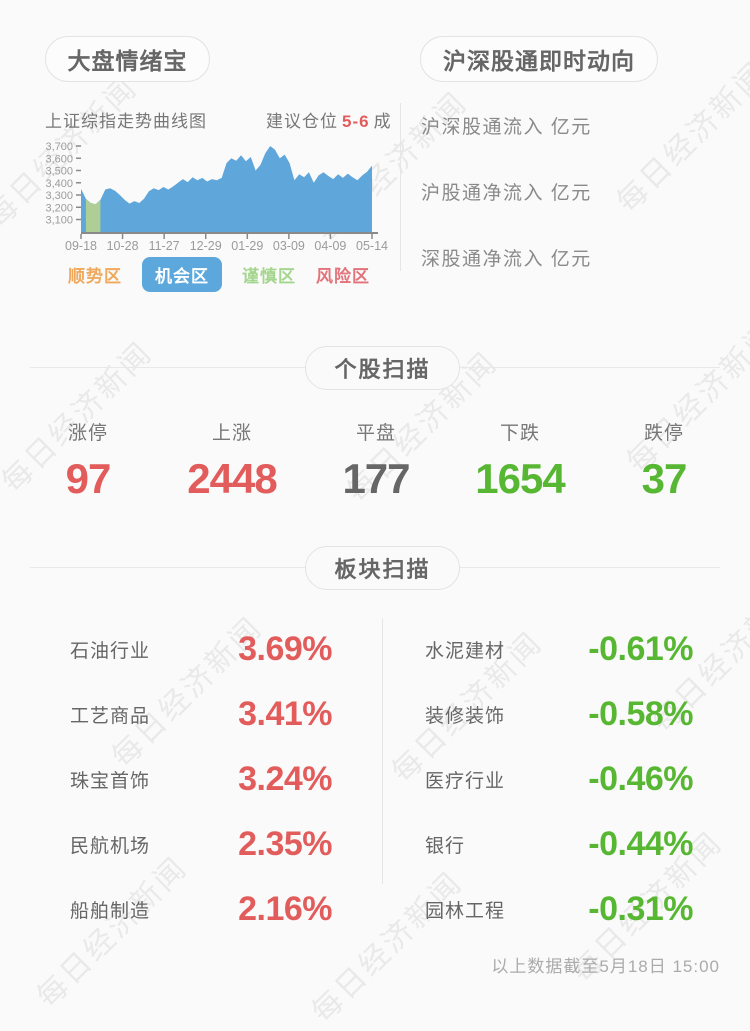 The image size is (750, 1031). I want to click on sector-row: 船舶制造 2.16%, so click(201, 909).